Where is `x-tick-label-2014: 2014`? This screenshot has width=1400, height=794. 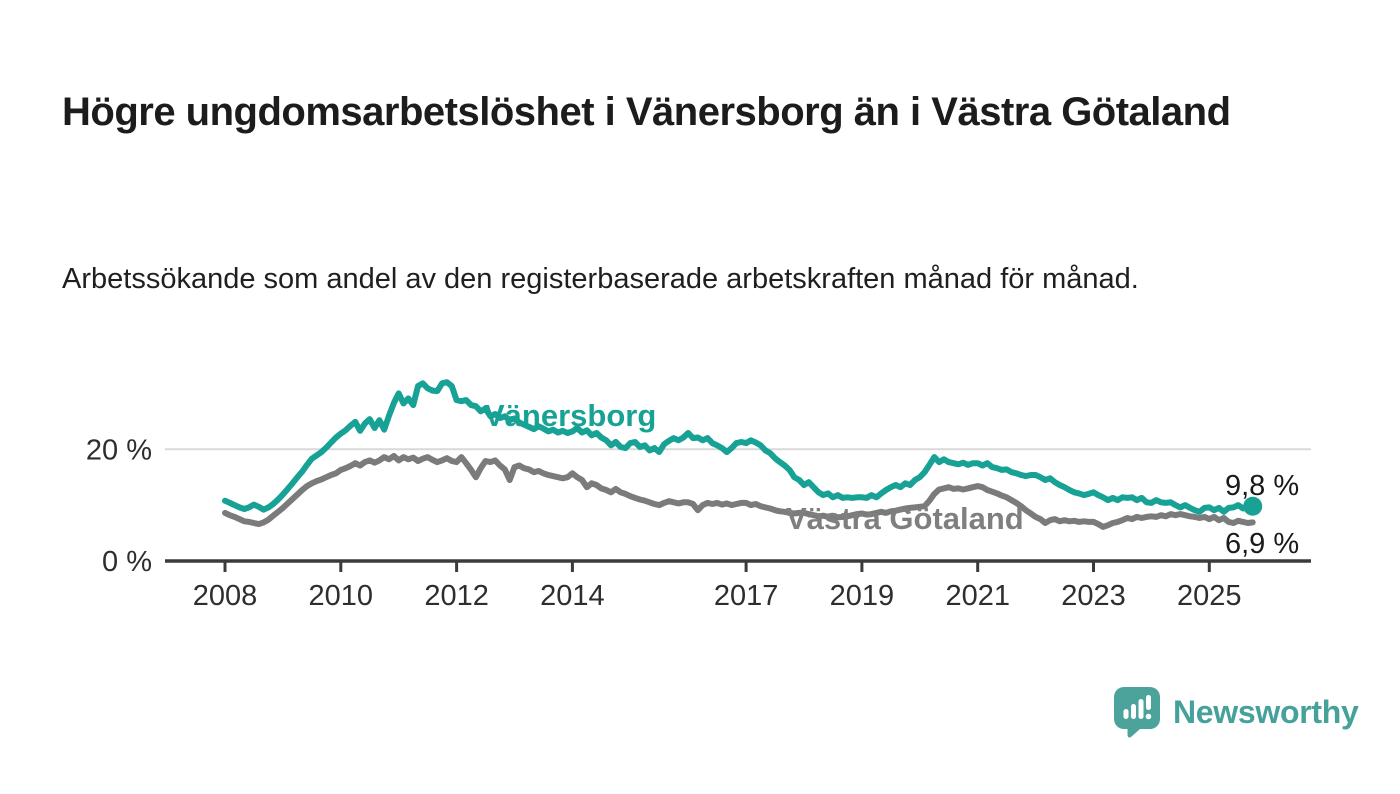
x-tick-label-2014: 2014 is located at coordinates (572, 596).